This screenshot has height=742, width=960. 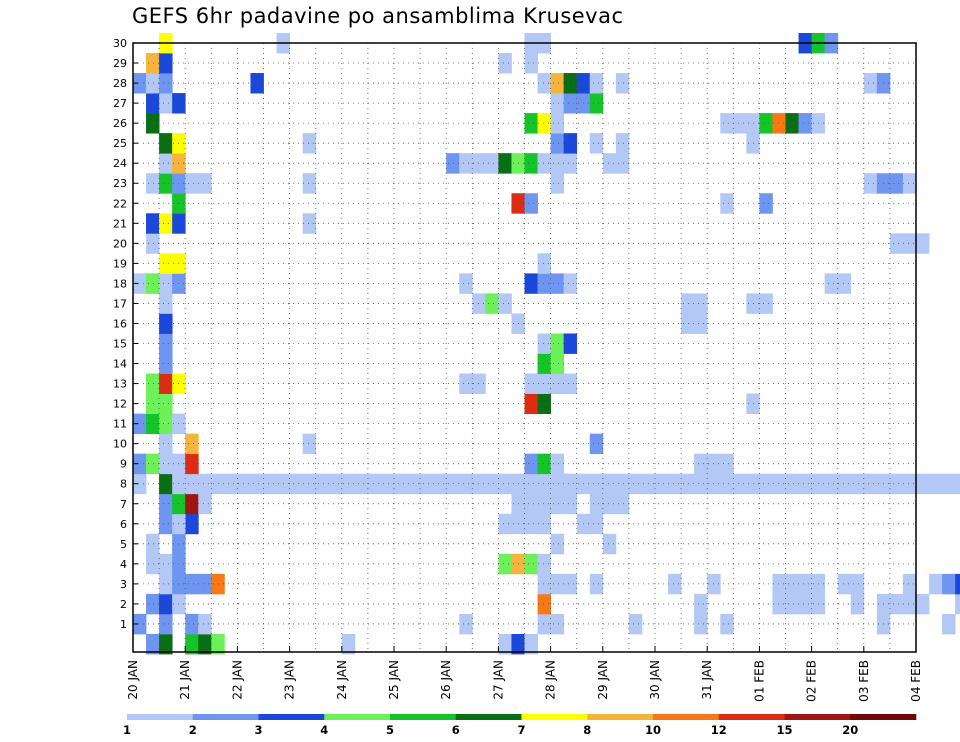 What do you see at coordinates (120, 323) in the screenshot?
I see `y-tick-label: 16` at bounding box center [120, 323].